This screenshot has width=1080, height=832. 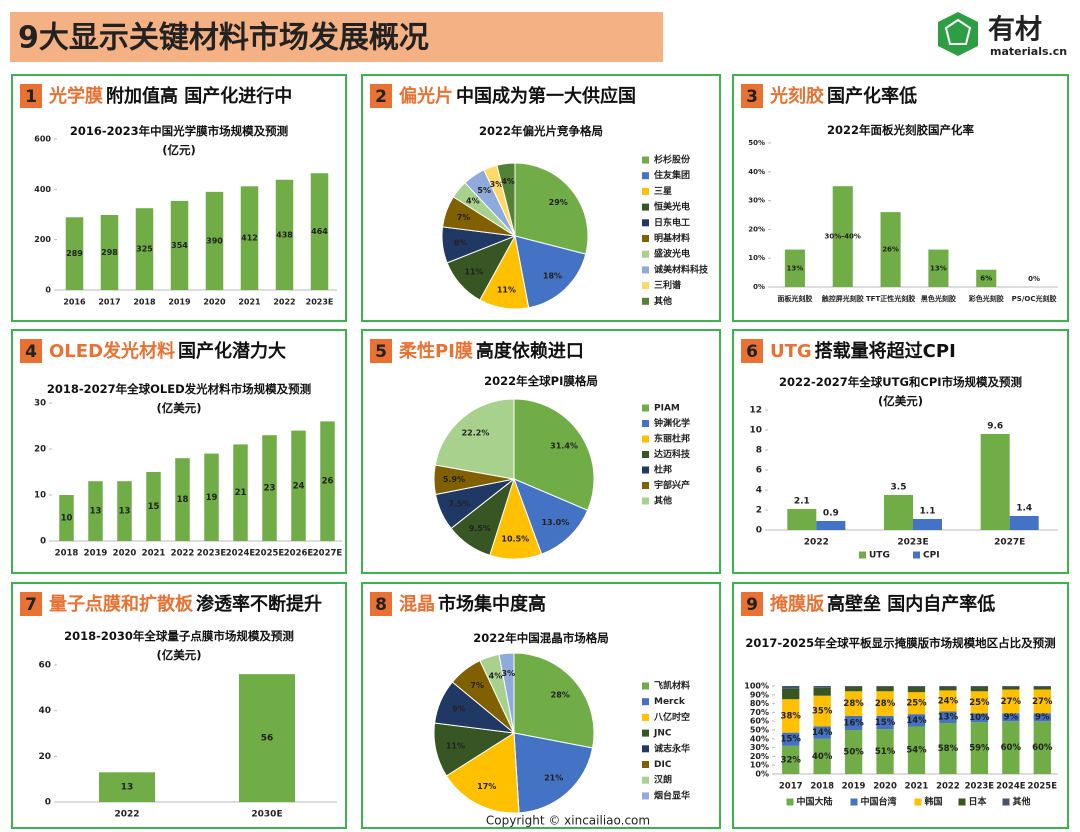 What do you see at coordinates (564, 445) in the screenshot?
I see `data-label: 31.4%` at bounding box center [564, 445].